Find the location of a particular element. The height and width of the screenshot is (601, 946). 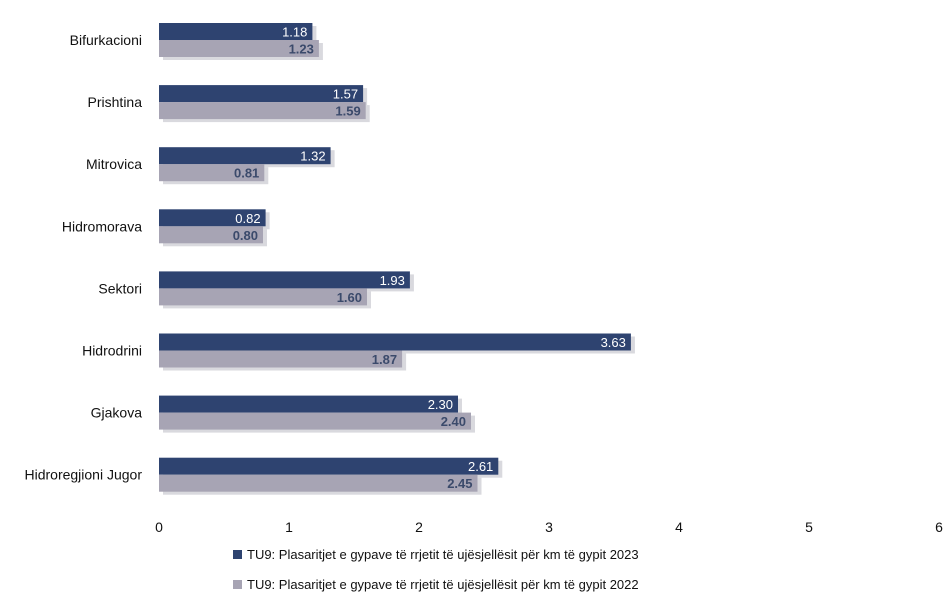

x-tick-label: 5 is located at coordinates (809, 527).